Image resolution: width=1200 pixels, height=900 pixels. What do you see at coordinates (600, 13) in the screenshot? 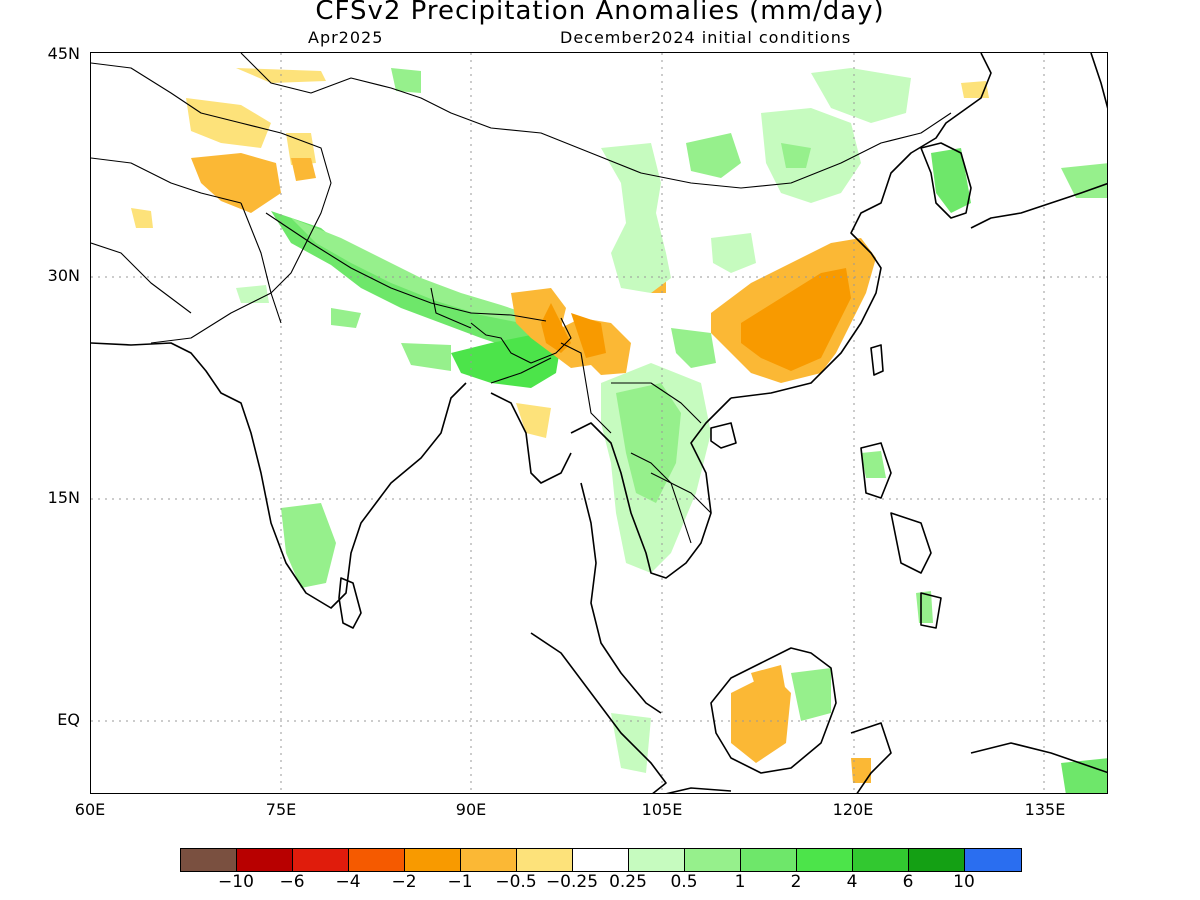
I see `map-title: CFSv2 Precipitation Anomalies (mm/day)` at bounding box center [600, 13].